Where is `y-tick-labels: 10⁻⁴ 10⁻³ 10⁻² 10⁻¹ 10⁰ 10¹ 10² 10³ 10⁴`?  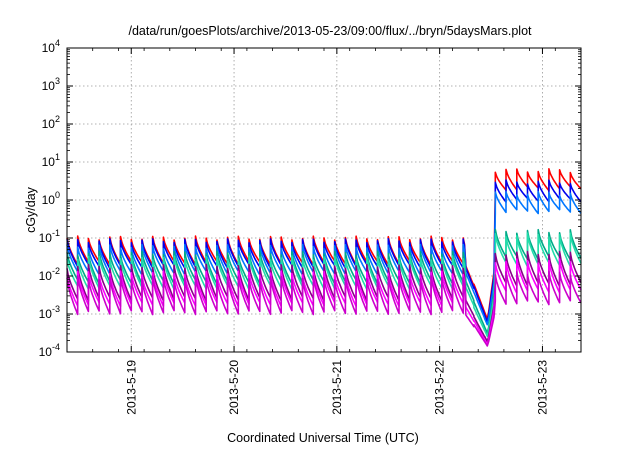
y-tick-labels: 10⁻⁴ 10⁻³ 10⁻² 10⁻¹ 10⁰ 10¹ 10² 10³ 10⁴ is located at coordinates (49, 198).